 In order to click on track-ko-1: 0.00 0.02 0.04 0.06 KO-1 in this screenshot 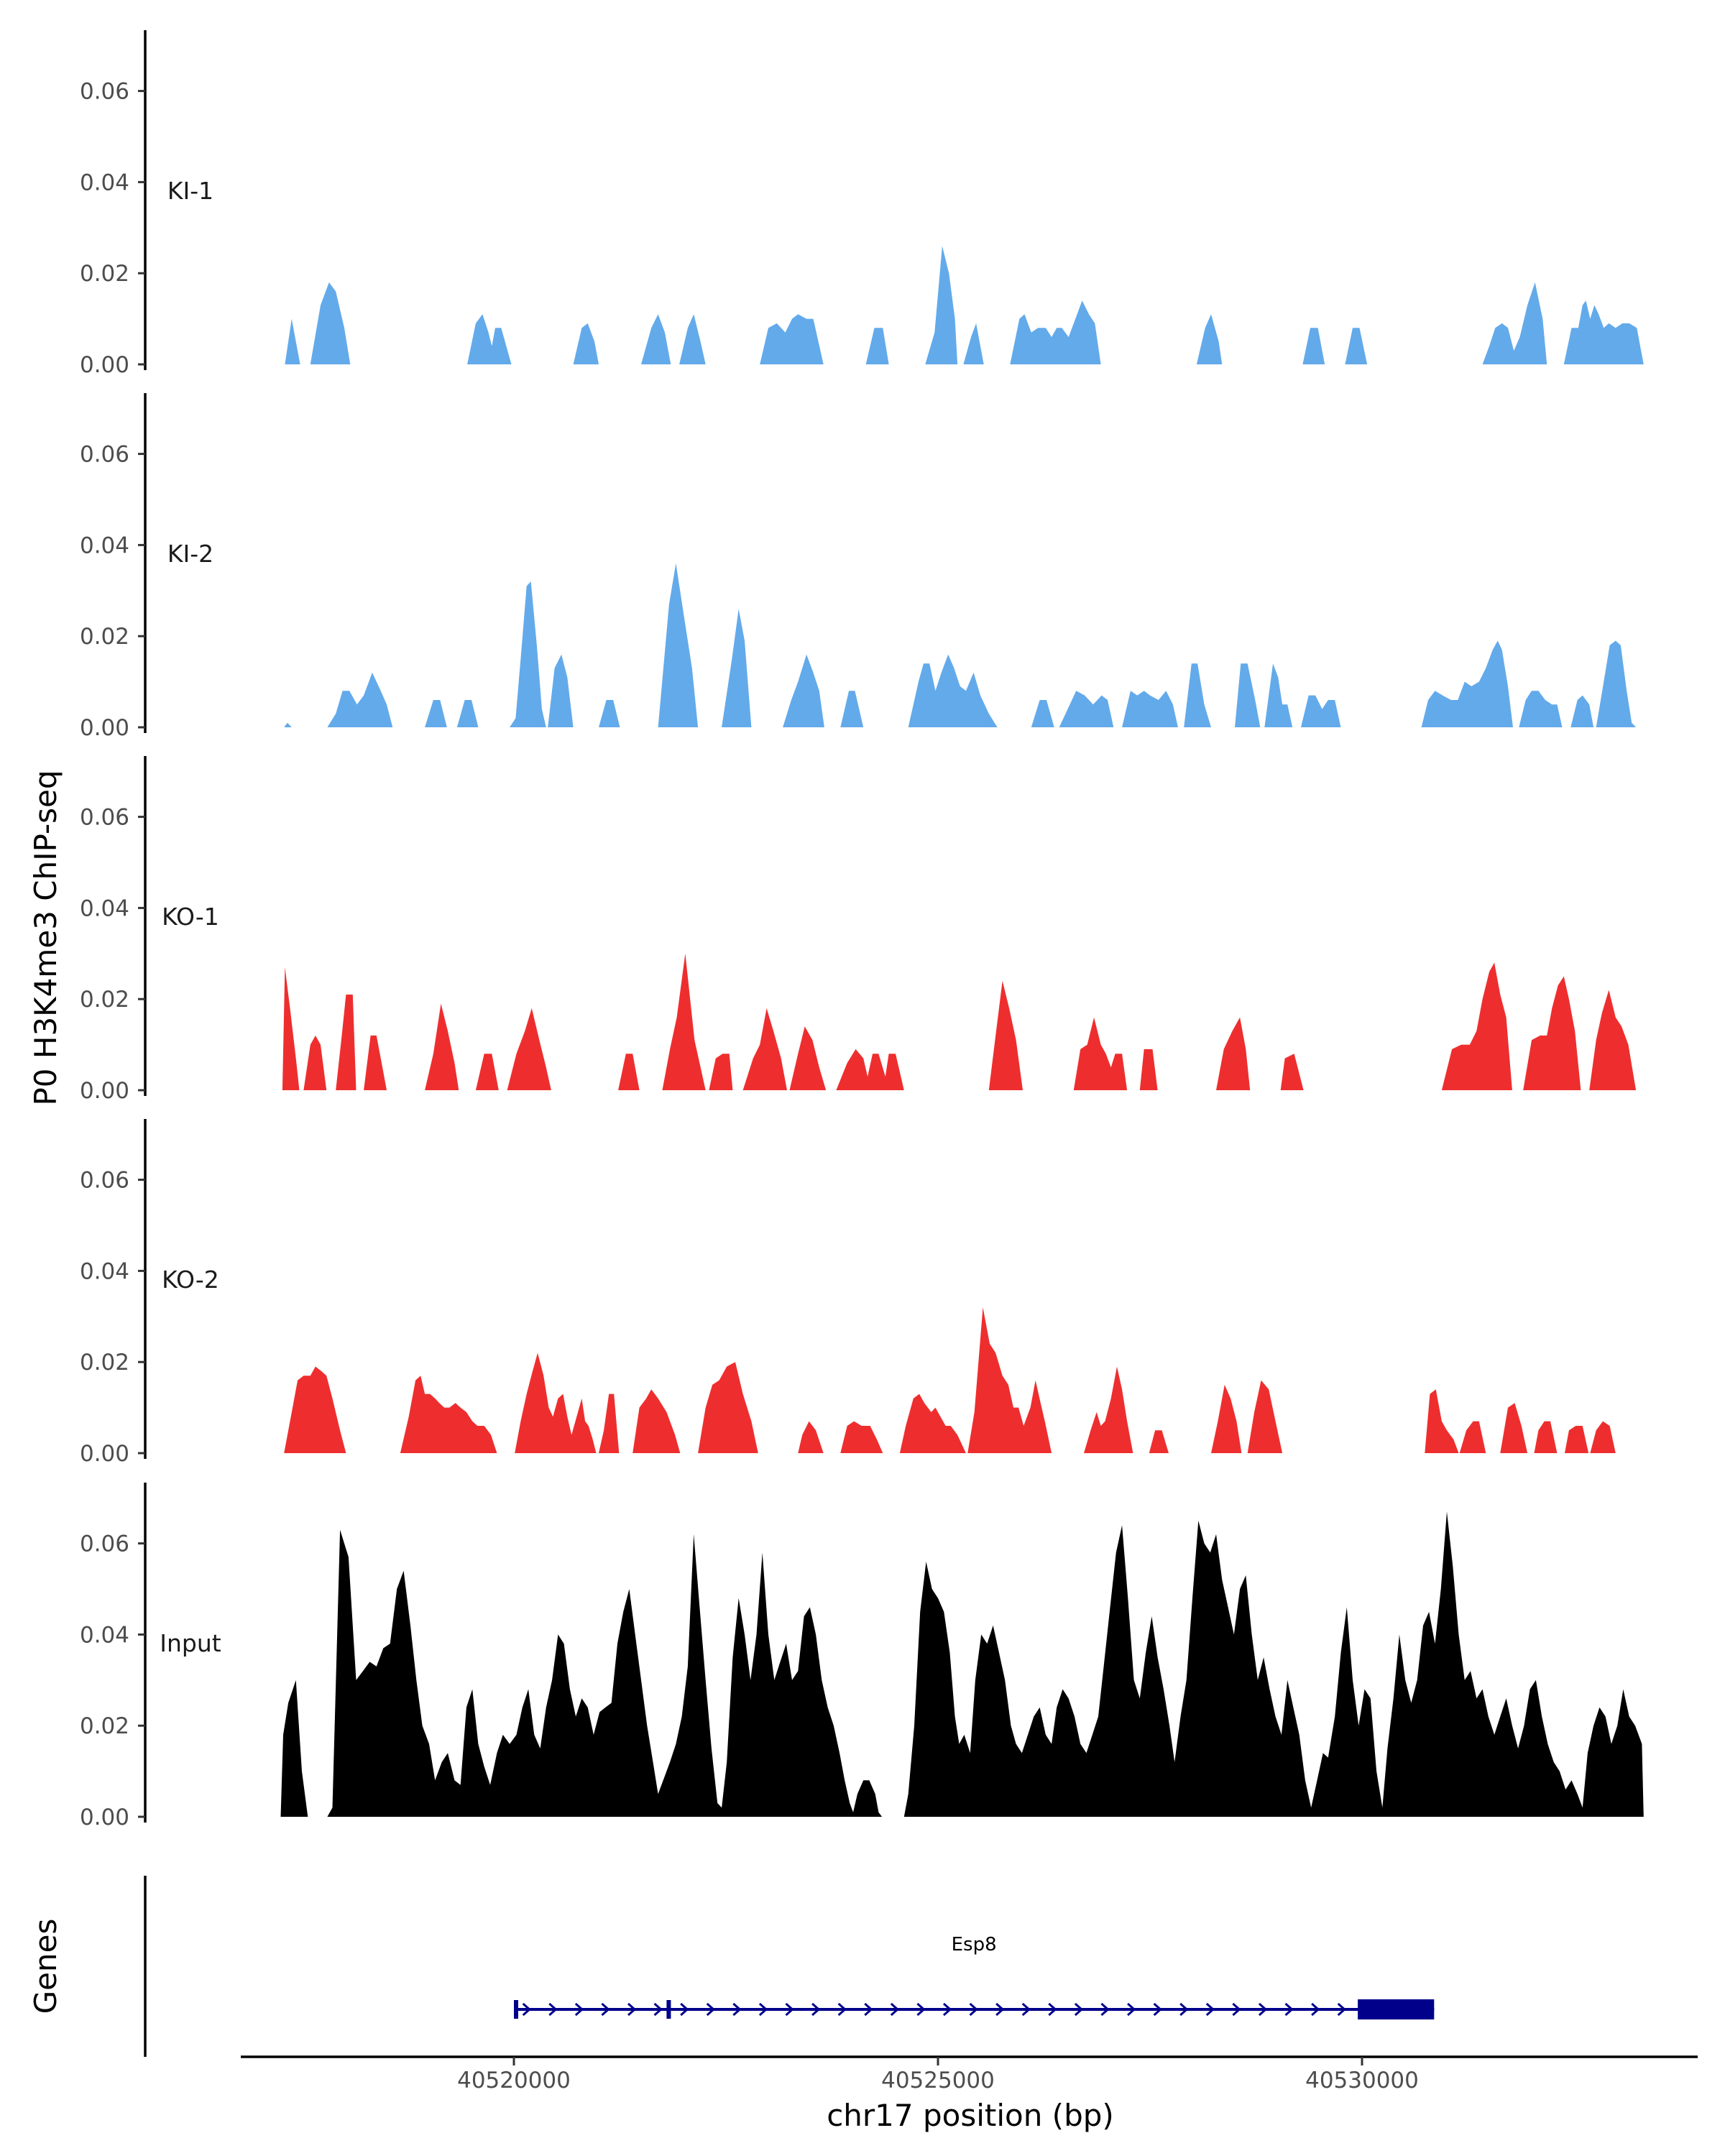, I will do `click(858, 930)`.